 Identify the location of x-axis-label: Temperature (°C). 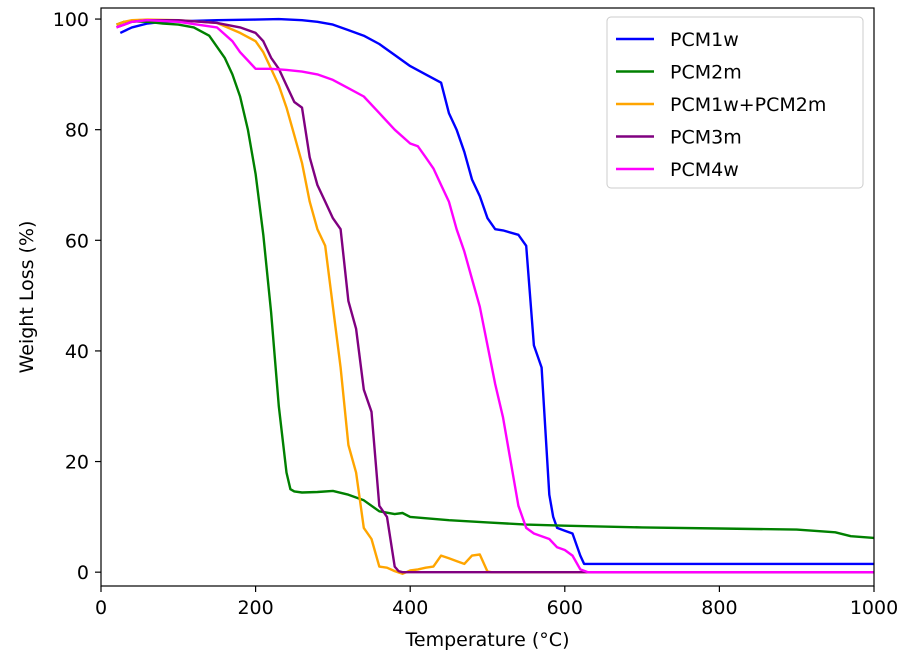
(487, 640).